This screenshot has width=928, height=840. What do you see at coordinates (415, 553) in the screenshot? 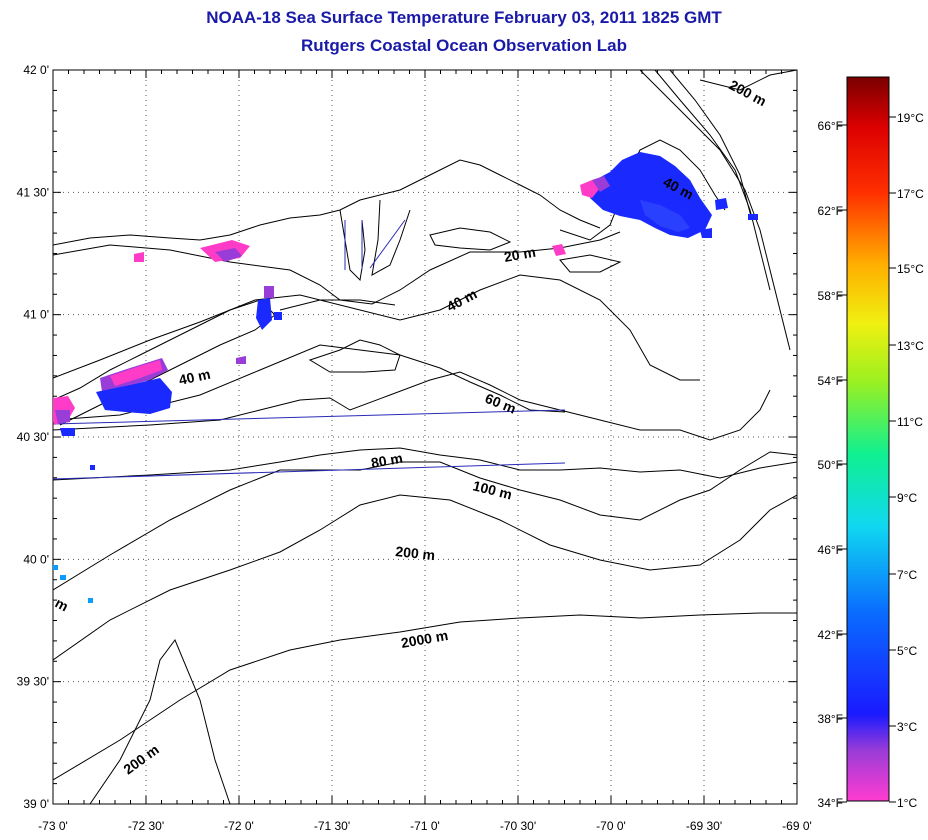
I see `contour-label: 200 m` at bounding box center [415, 553].